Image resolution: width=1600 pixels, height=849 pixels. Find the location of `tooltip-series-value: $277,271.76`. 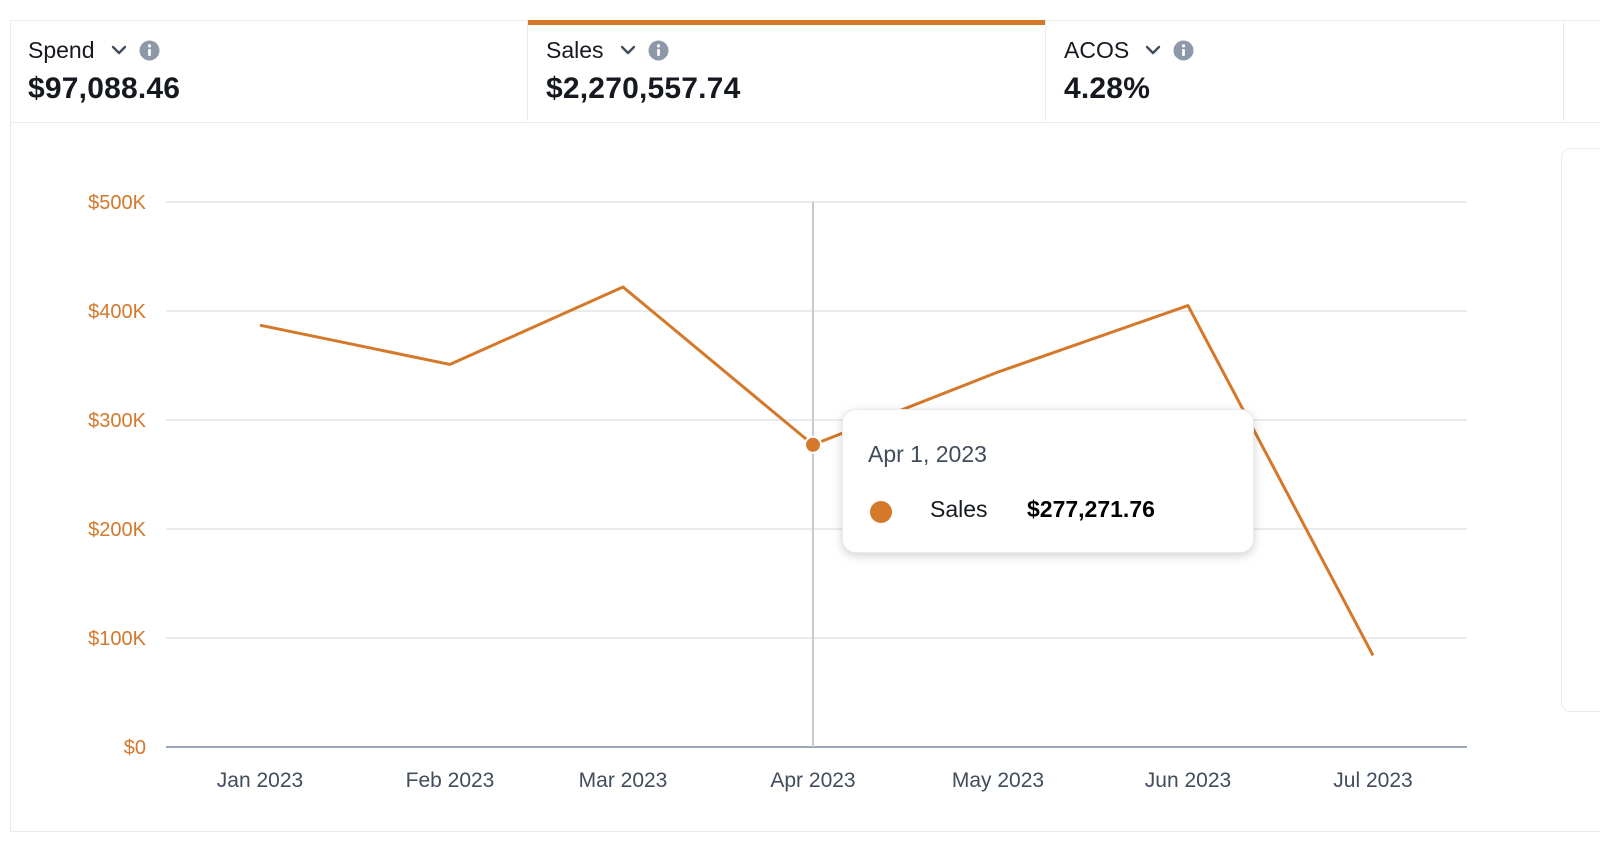

tooltip-series-value: $277,271.76 is located at coordinates (1091, 509).